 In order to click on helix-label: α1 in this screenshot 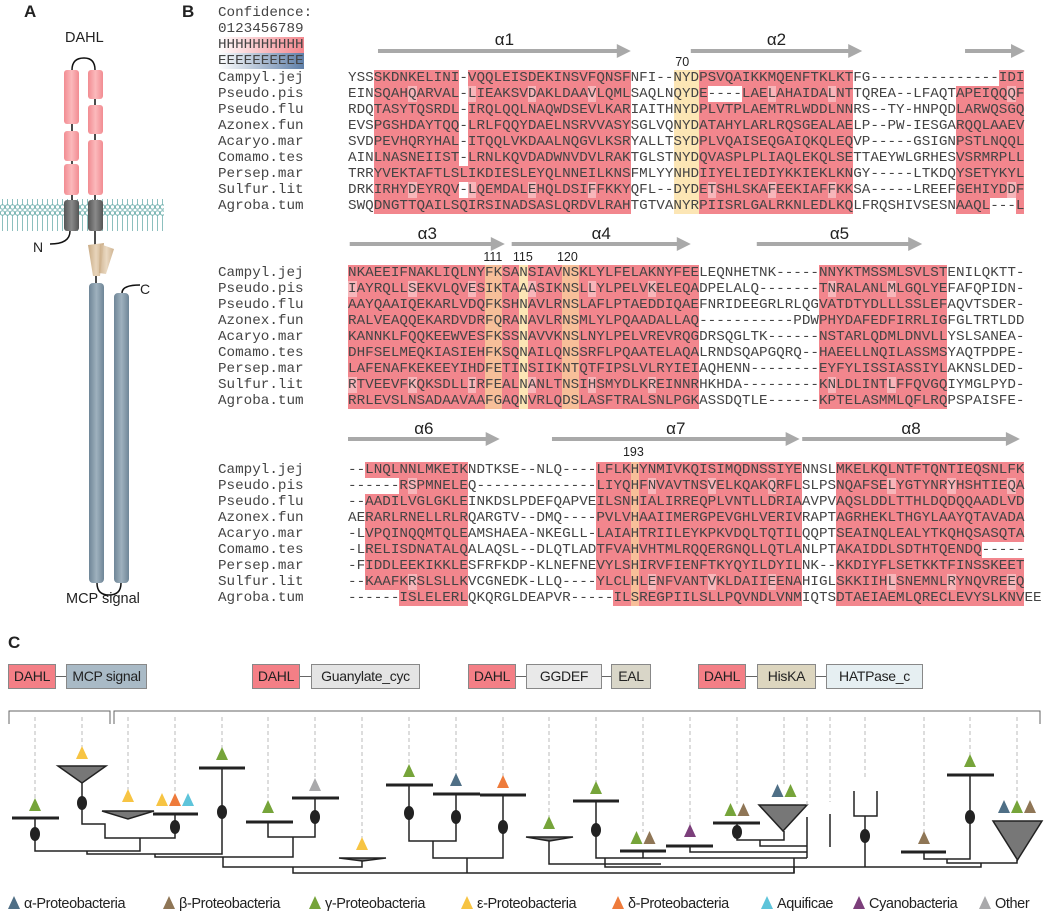, I will do `click(504, 39)`.